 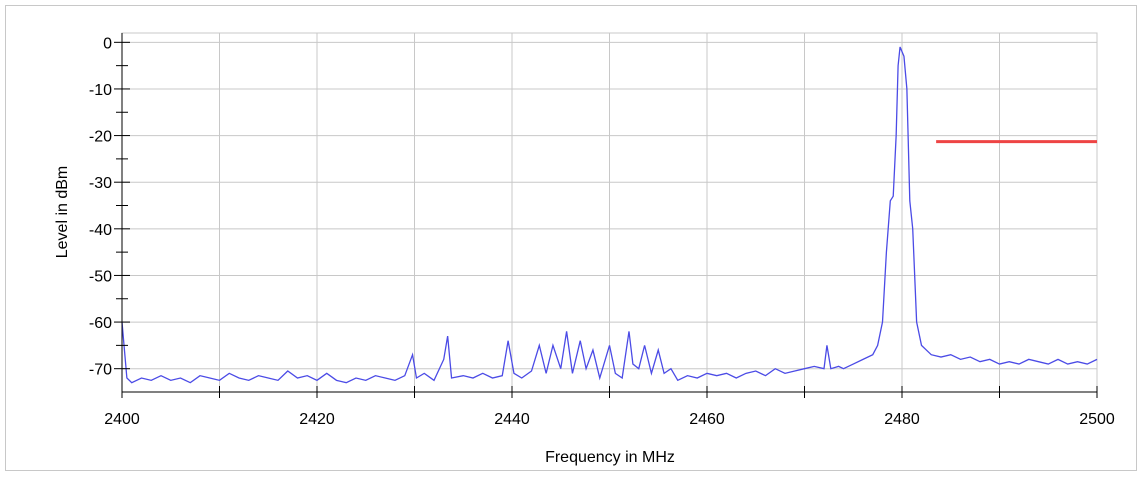 What do you see at coordinates (122, 419) in the screenshot?
I see `x-tick-label: 2400` at bounding box center [122, 419].